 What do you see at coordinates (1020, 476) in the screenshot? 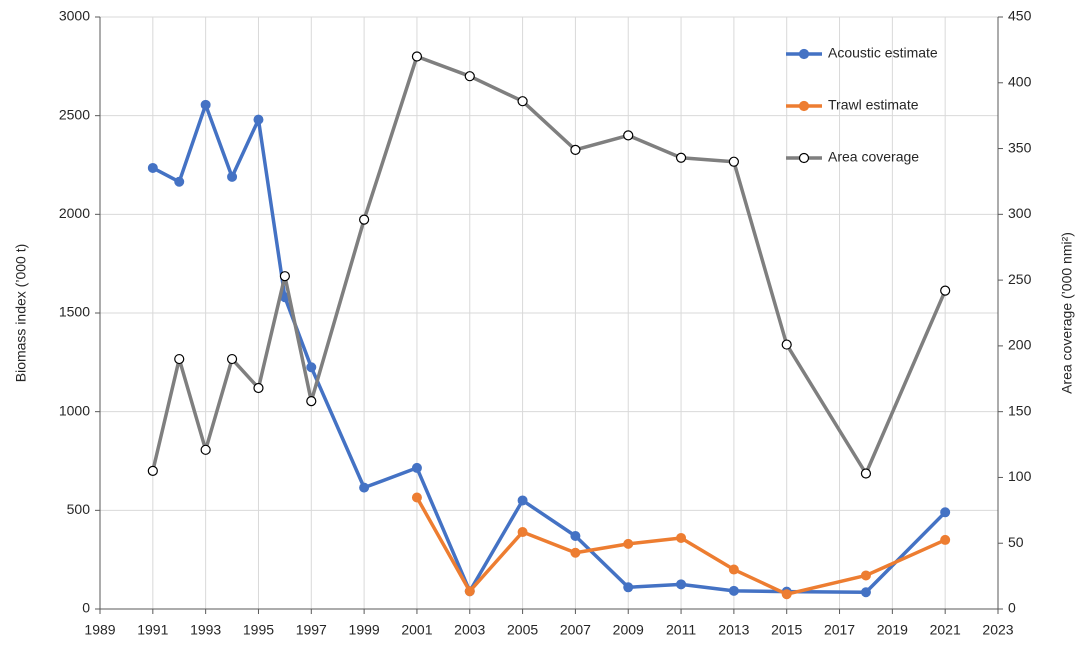
I see `y2-tick-label: 100` at bounding box center [1020, 476].